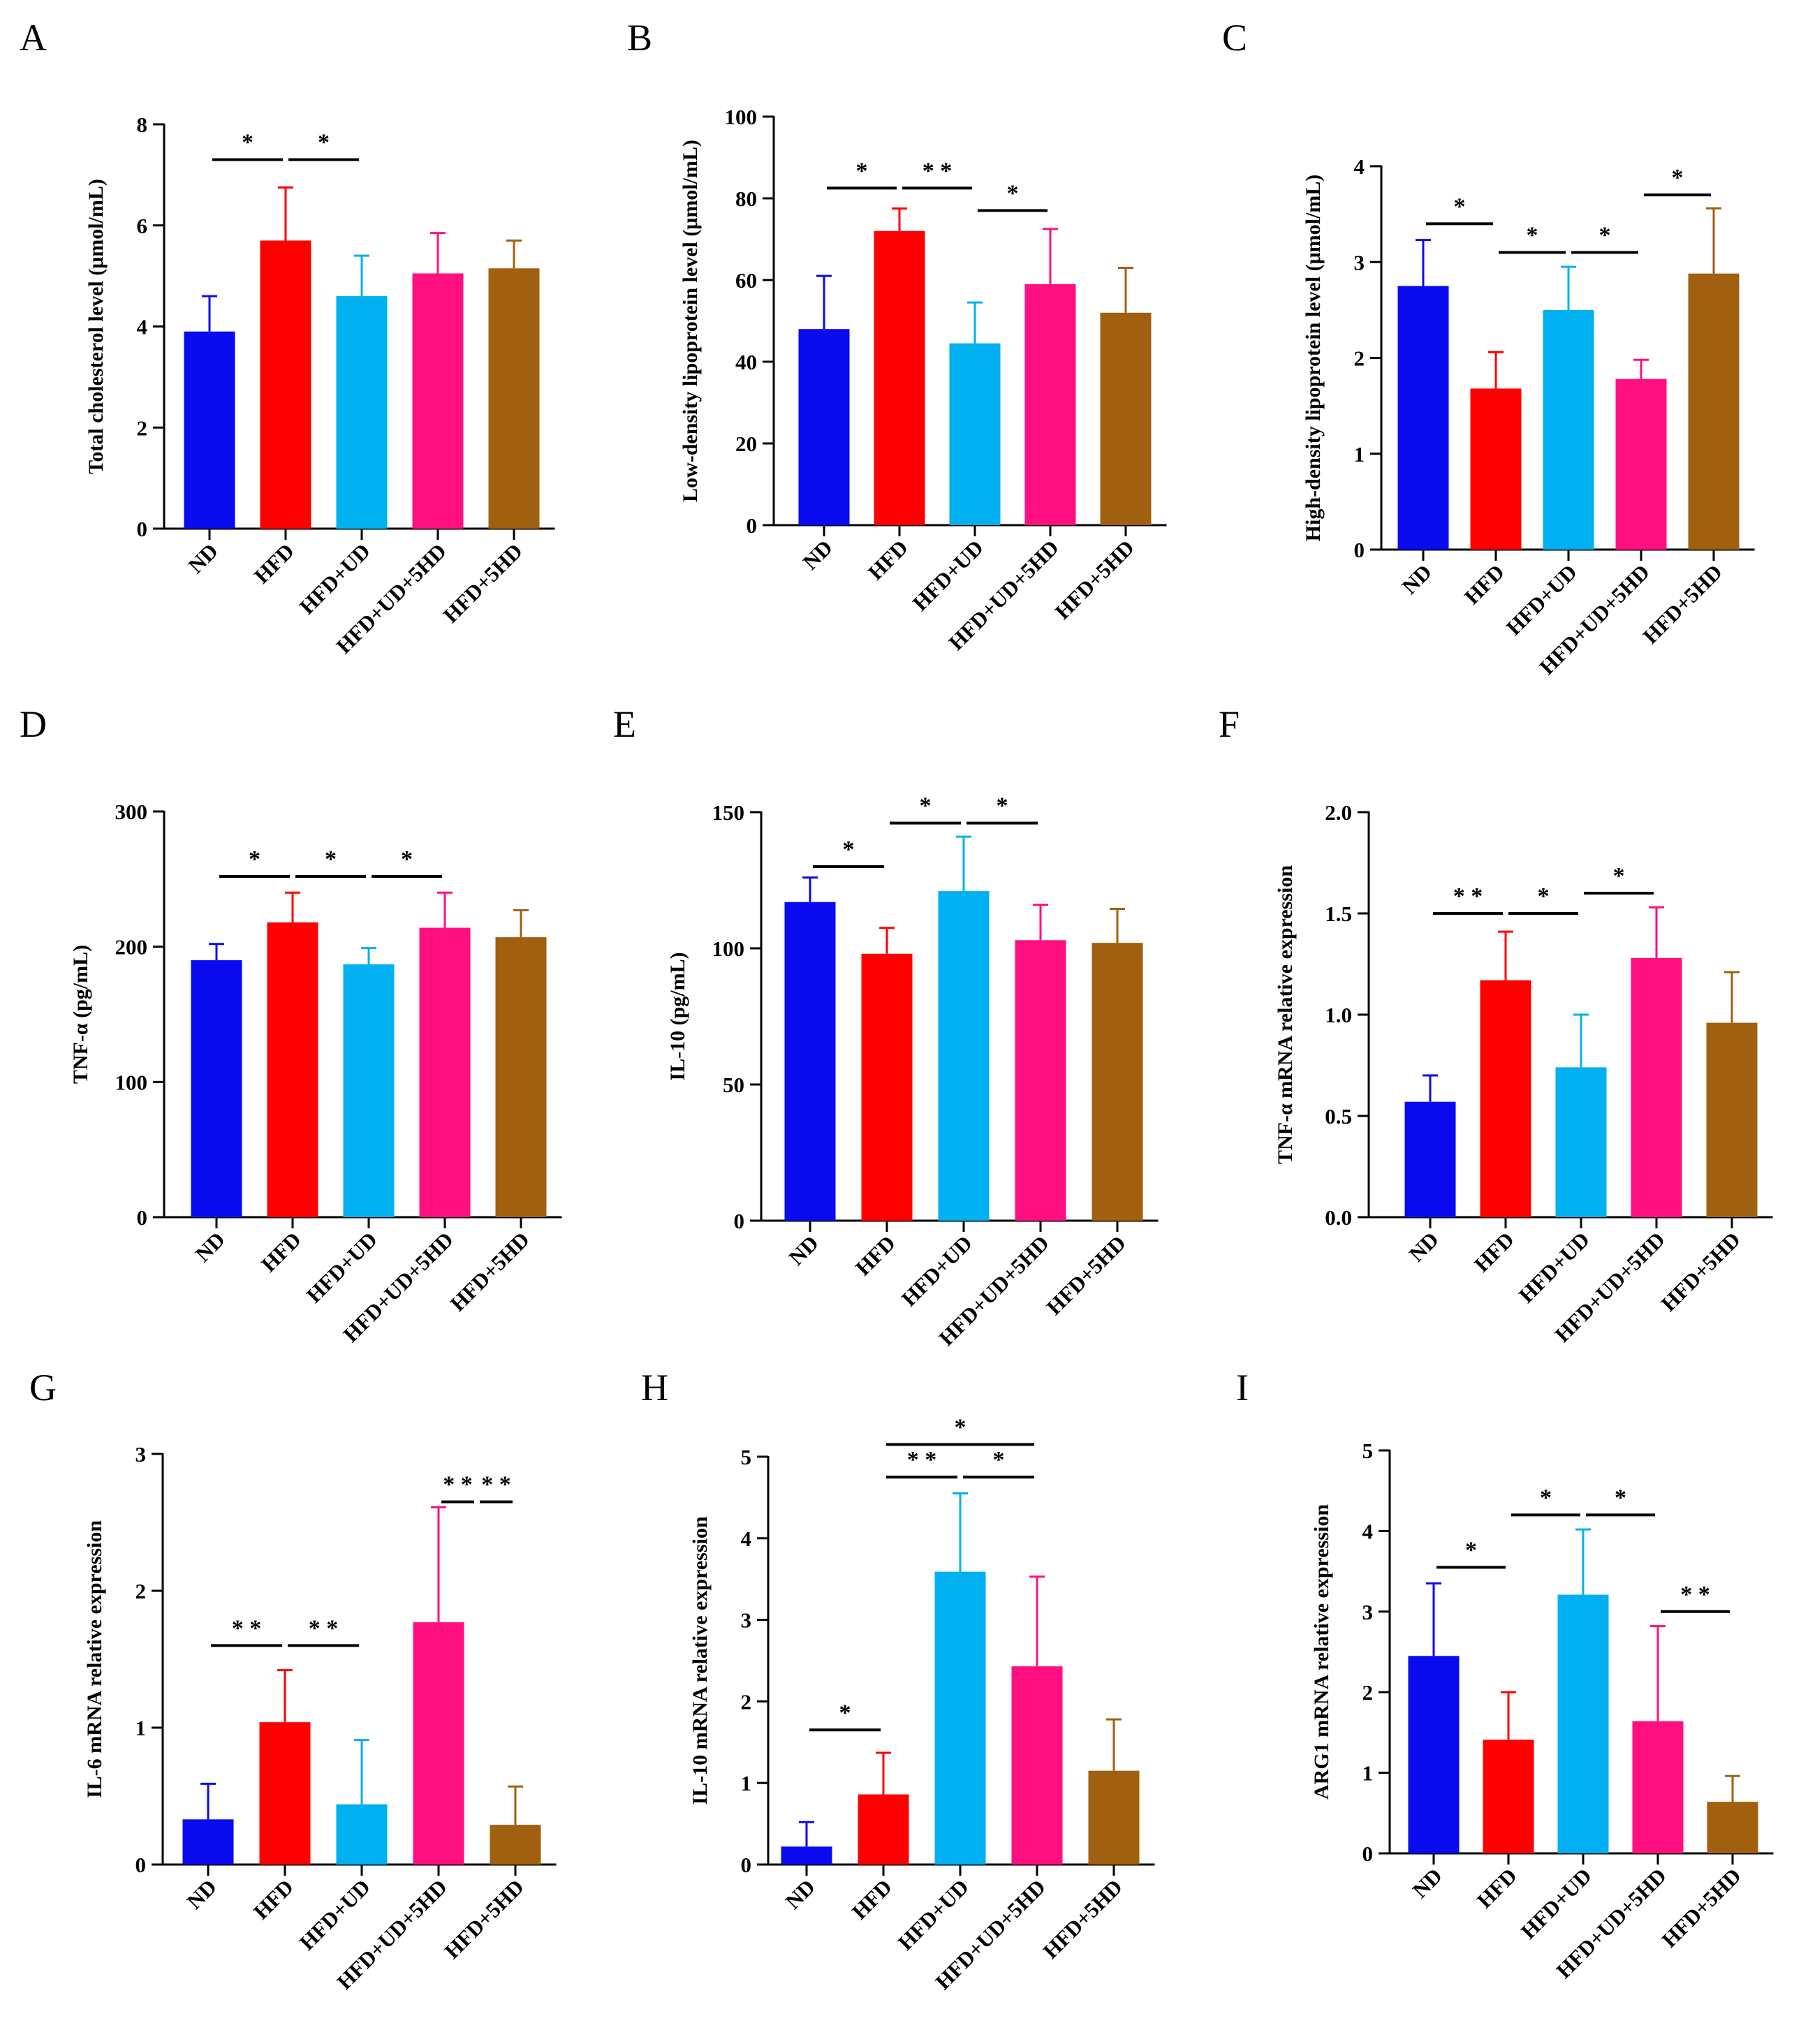 The image size is (1808, 2044). Describe the element at coordinates (728, 812) in the screenshot. I see `y-tick-label: 150` at that location.